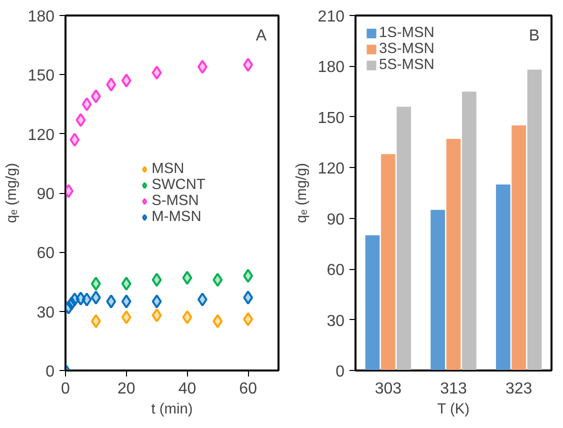  Describe the element at coordinates (172, 410) in the screenshot. I see `x-axis-title: t (min)` at that location.